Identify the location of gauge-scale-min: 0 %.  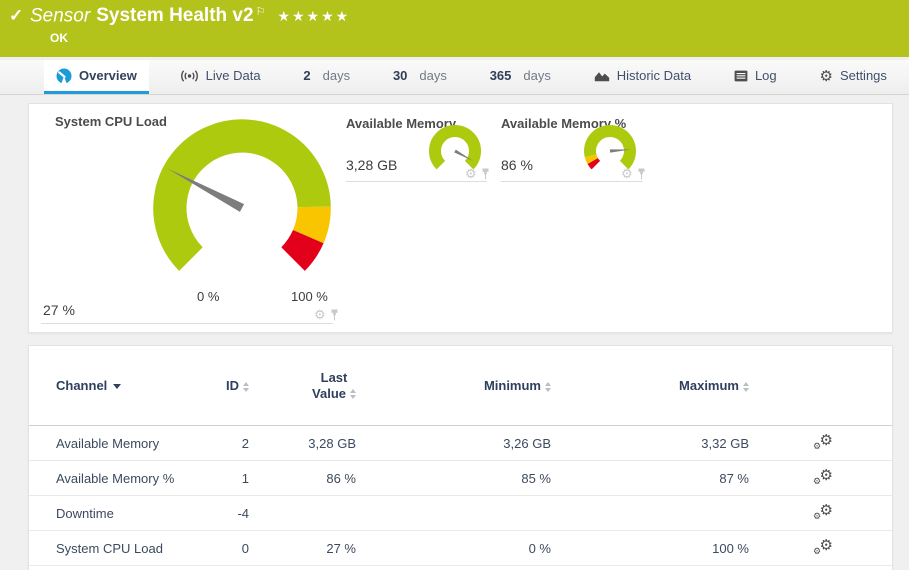
(208, 296).